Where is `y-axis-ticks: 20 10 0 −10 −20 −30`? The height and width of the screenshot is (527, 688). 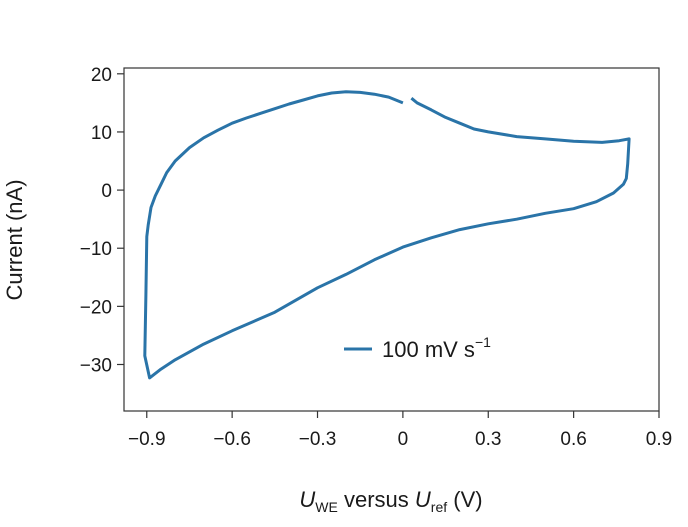
y-axis-ticks: 20 10 0 −10 −20 −30 is located at coordinates (102, 220).